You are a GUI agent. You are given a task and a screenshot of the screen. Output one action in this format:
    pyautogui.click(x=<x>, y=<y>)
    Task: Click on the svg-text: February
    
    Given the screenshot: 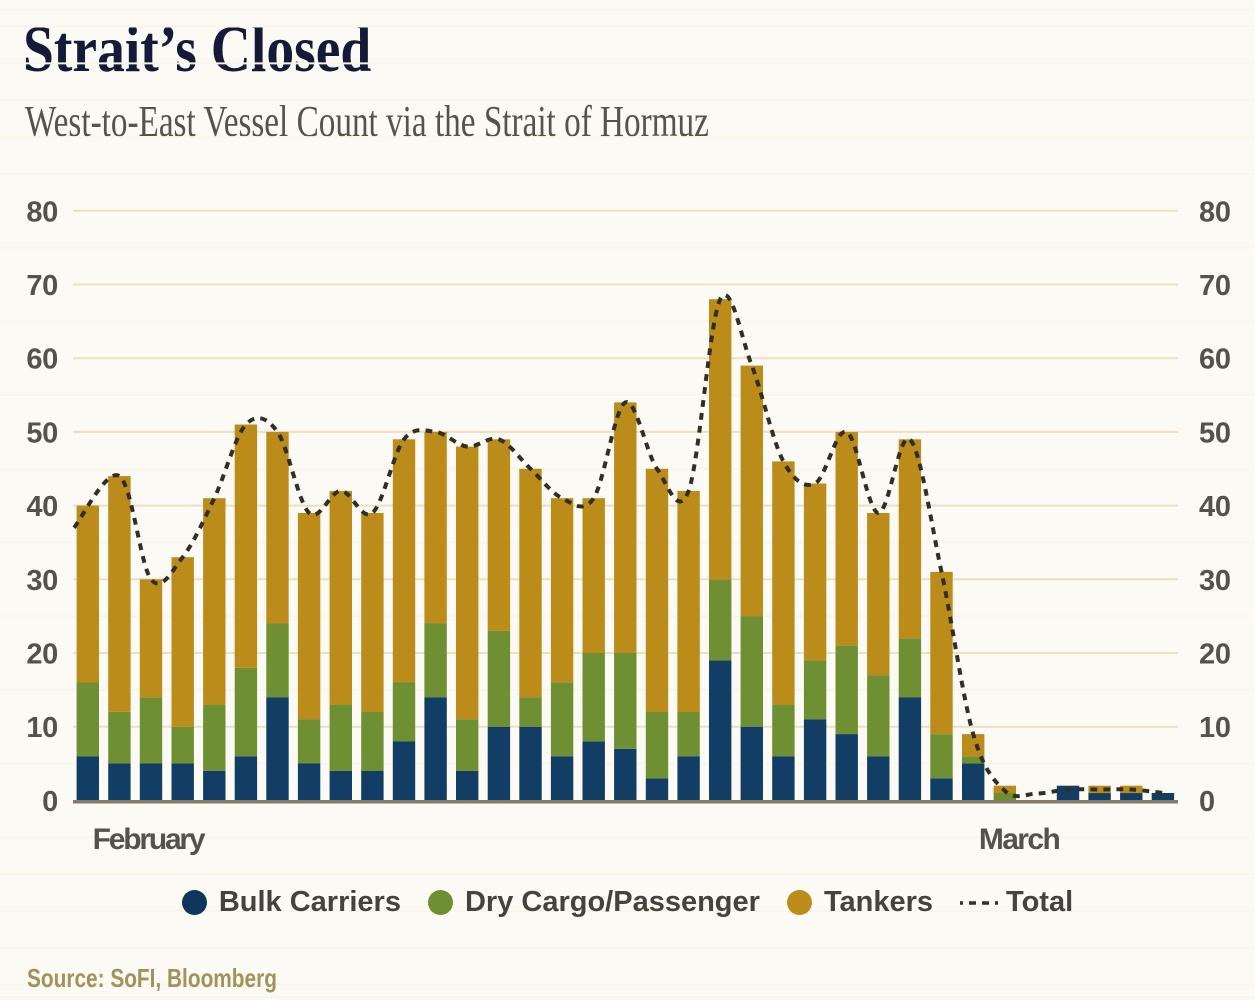 What is the action you would take?
    pyautogui.click(x=149, y=839)
    